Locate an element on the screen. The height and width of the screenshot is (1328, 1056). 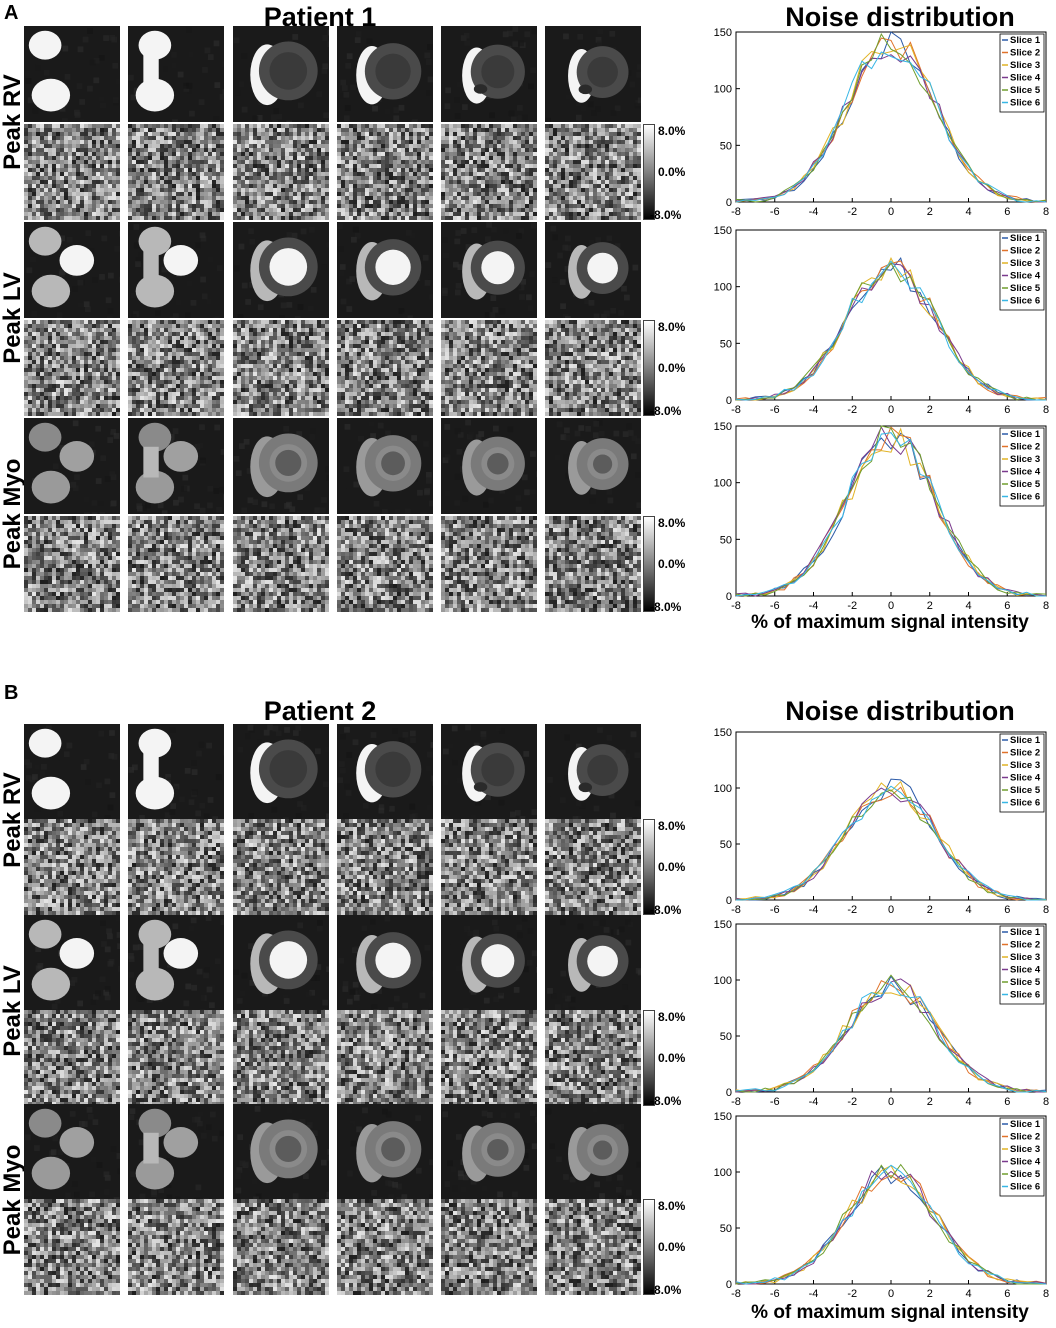
row-label: Peak Myo is located at coordinates (13, 514).